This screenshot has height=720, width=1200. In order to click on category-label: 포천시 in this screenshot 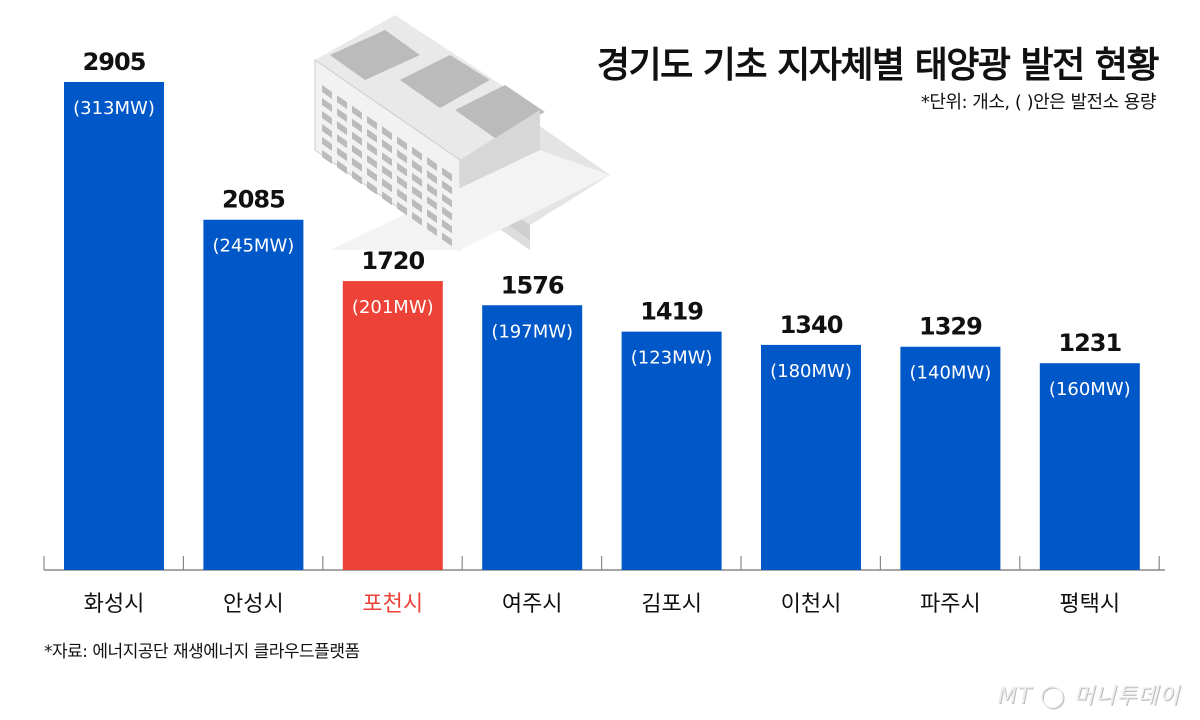, I will do `click(392, 604)`.